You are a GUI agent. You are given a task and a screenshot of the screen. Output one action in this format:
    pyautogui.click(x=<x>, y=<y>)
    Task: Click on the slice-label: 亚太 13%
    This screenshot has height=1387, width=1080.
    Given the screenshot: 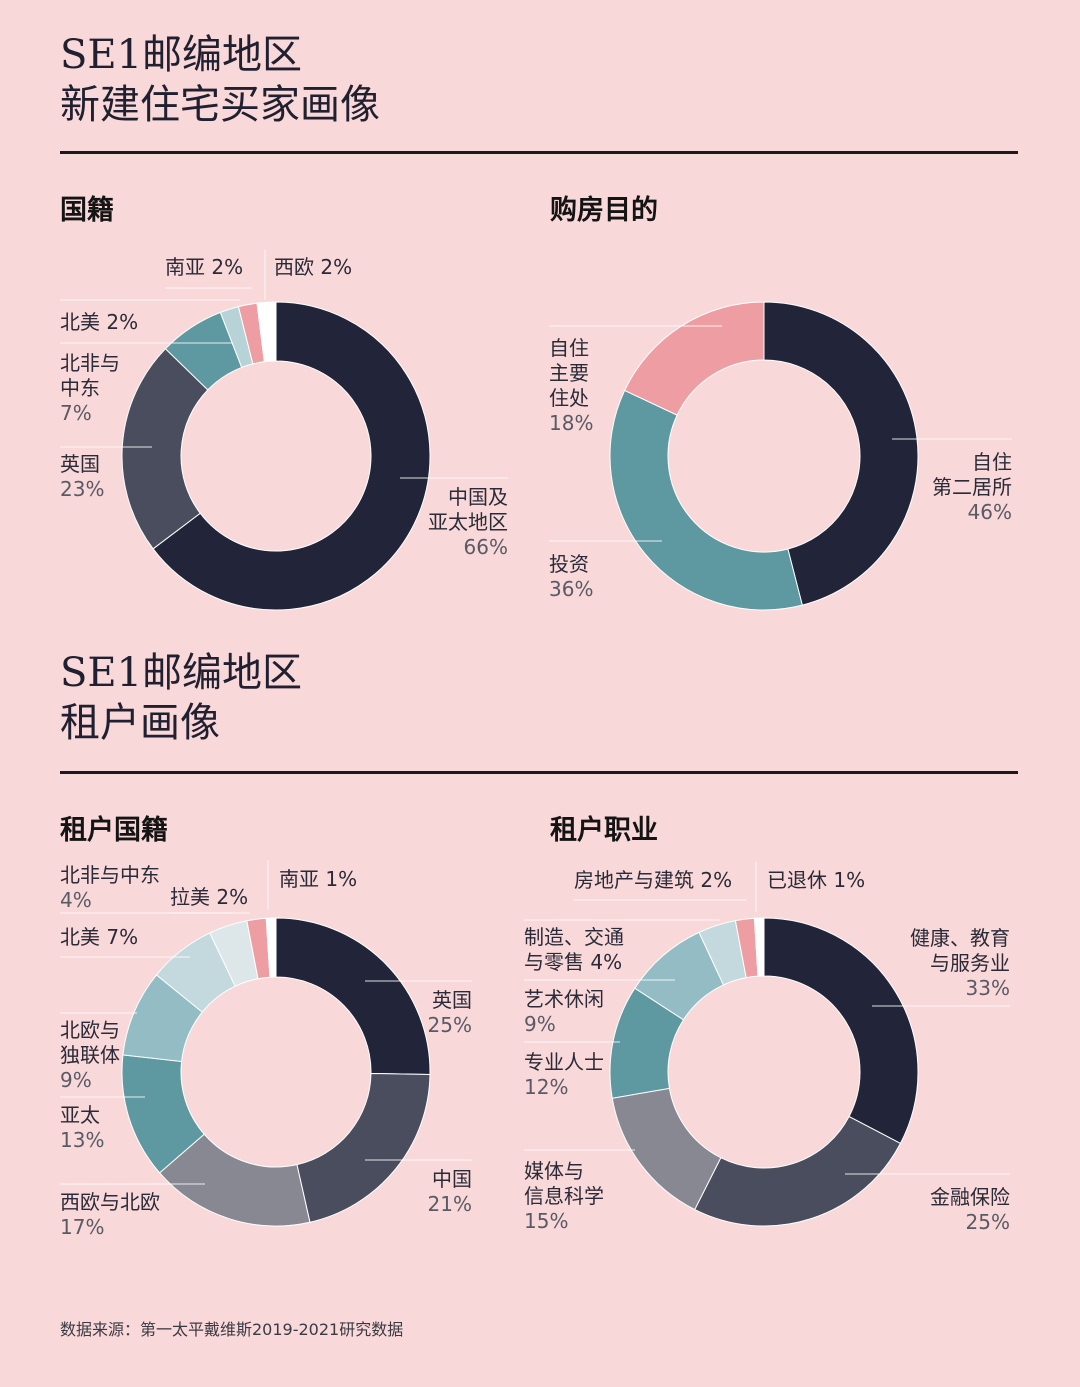 What is the action you would take?
    pyautogui.click(x=82, y=1127)
    